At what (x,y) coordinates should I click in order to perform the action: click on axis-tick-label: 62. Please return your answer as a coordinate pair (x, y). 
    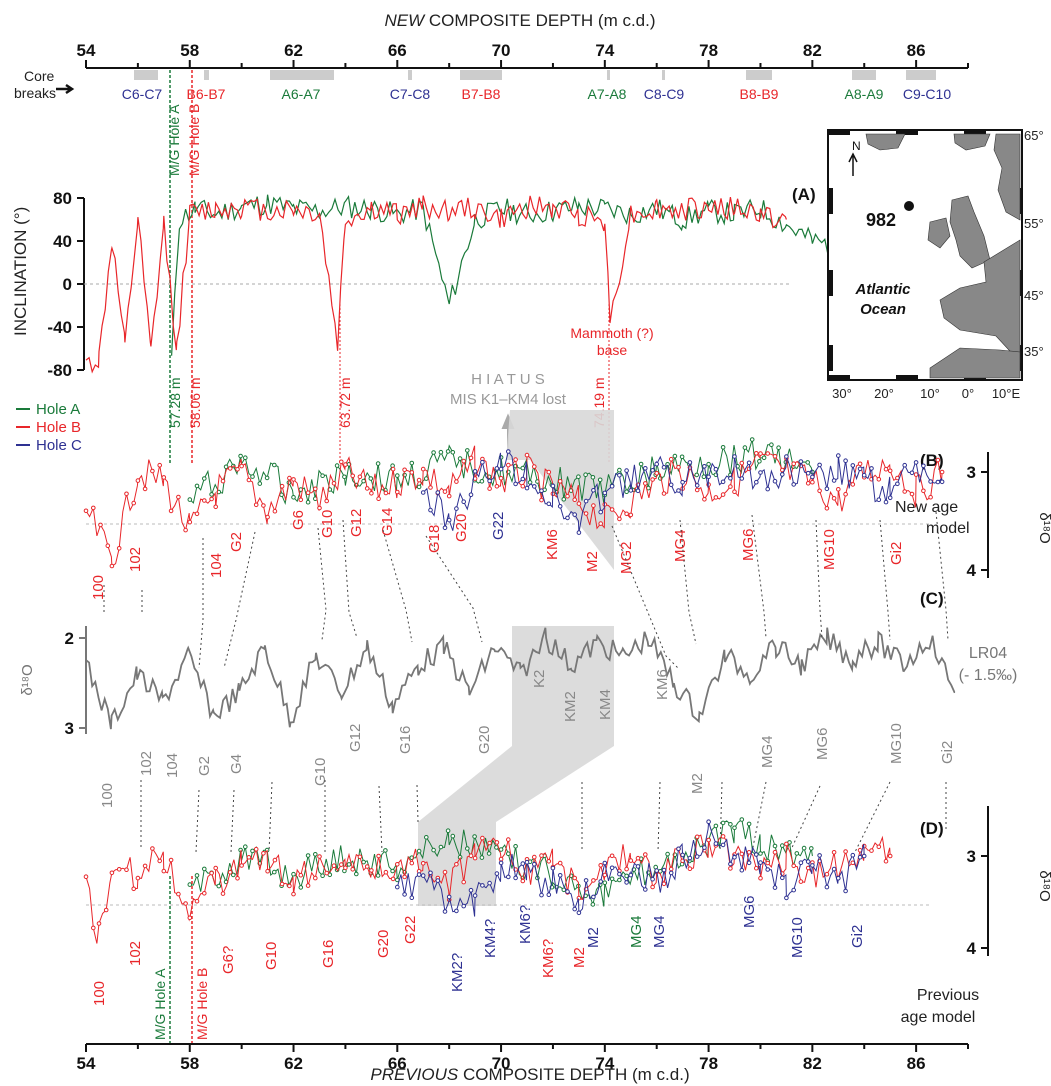
    Looking at the image, I should click on (293, 1063).